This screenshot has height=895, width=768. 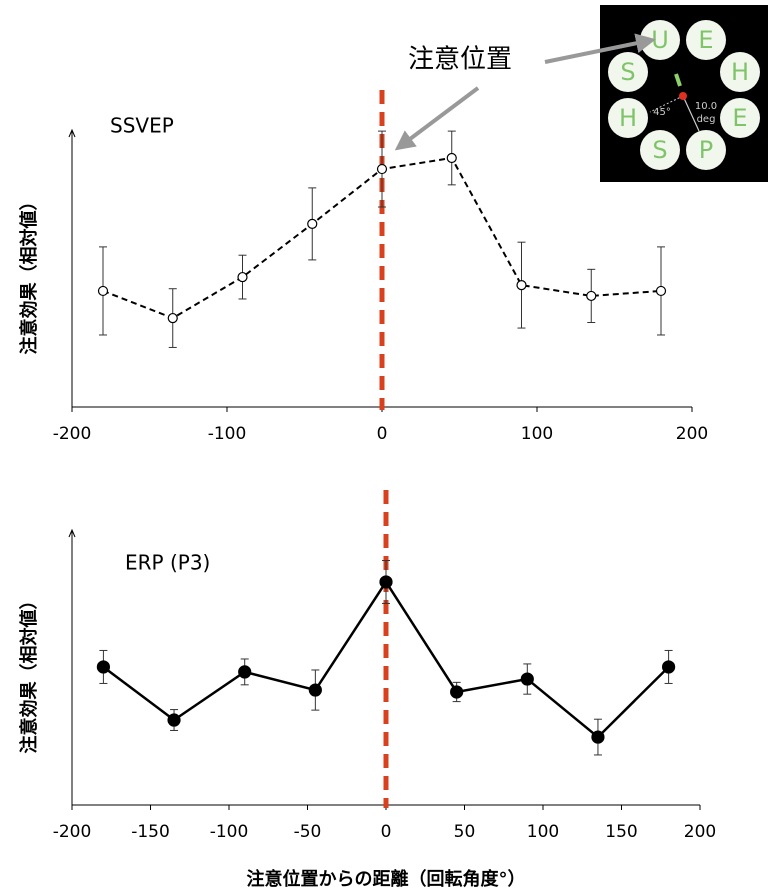 I want to click on chart-title: SSVEP, so click(x=142, y=126).